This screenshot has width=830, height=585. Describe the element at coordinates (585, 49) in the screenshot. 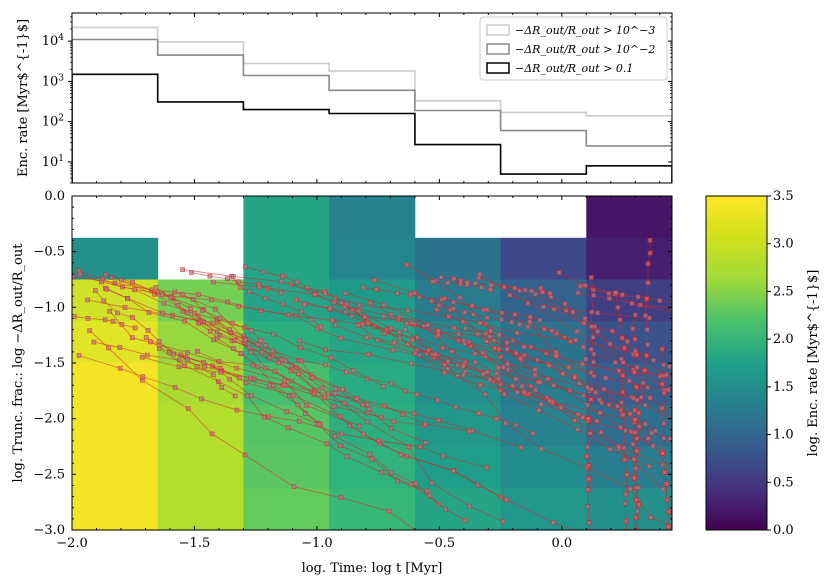

I see `legend-label-2: −ΔR_out/R_out > 10^−2` at that location.